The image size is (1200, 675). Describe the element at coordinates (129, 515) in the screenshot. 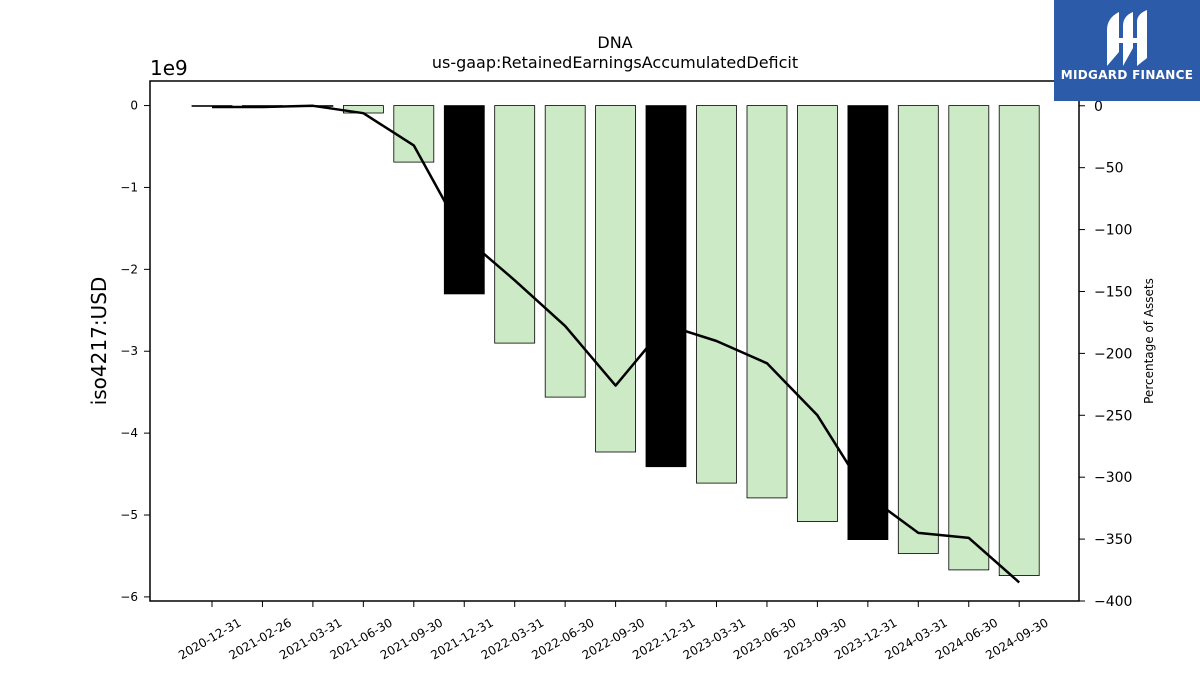

I see `y-tick-label: −5` at that location.